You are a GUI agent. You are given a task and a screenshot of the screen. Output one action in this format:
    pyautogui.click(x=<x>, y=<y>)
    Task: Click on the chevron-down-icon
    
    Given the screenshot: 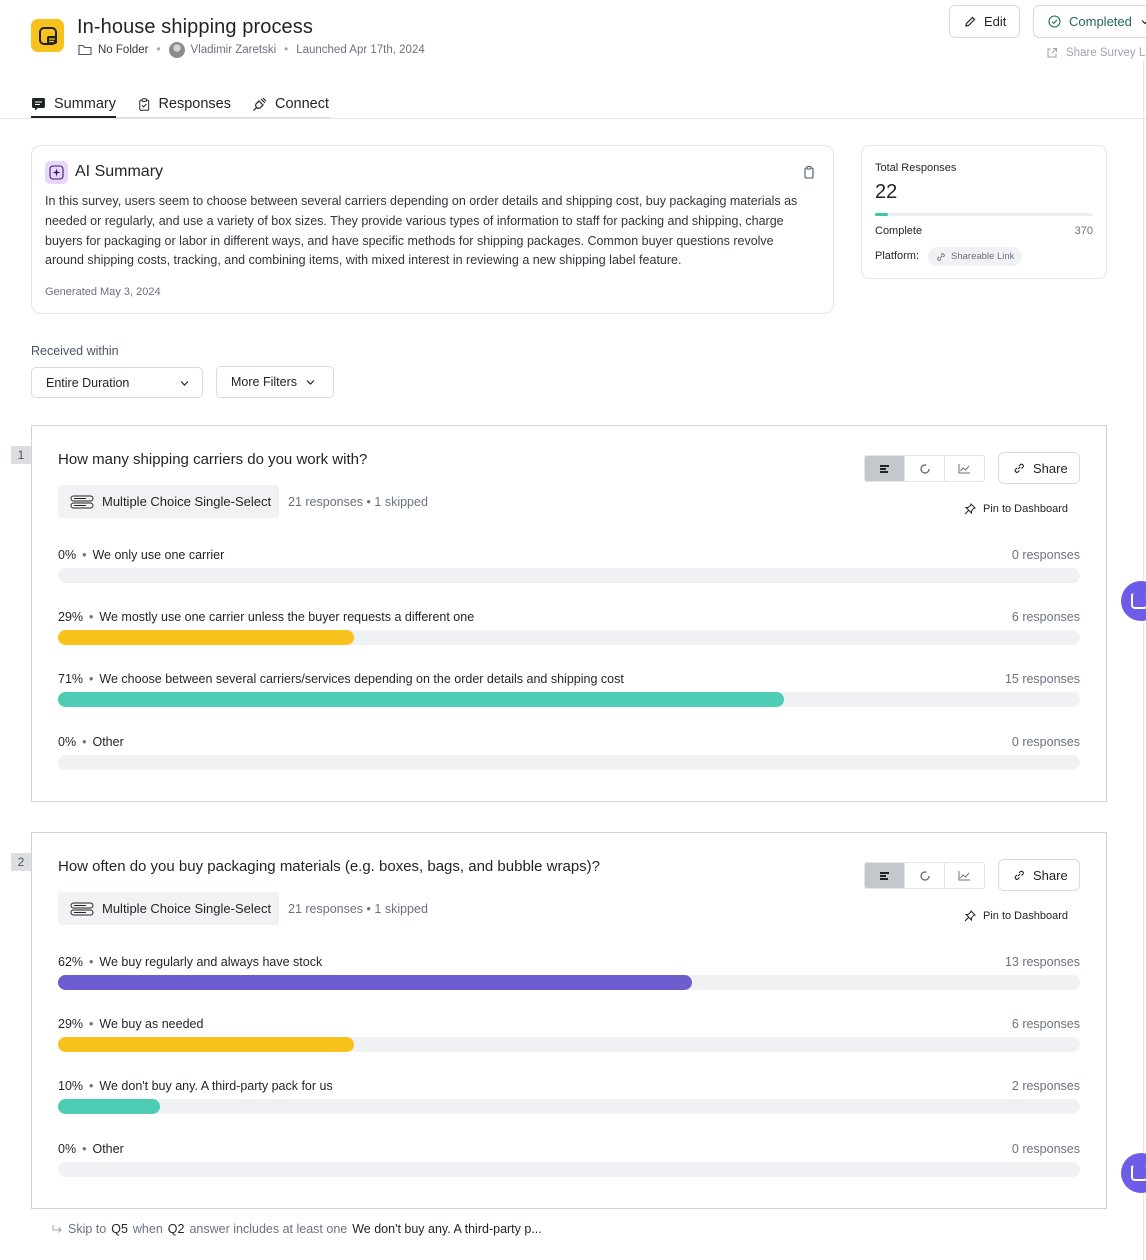 What is the action you would take?
    pyautogui.click(x=184, y=383)
    